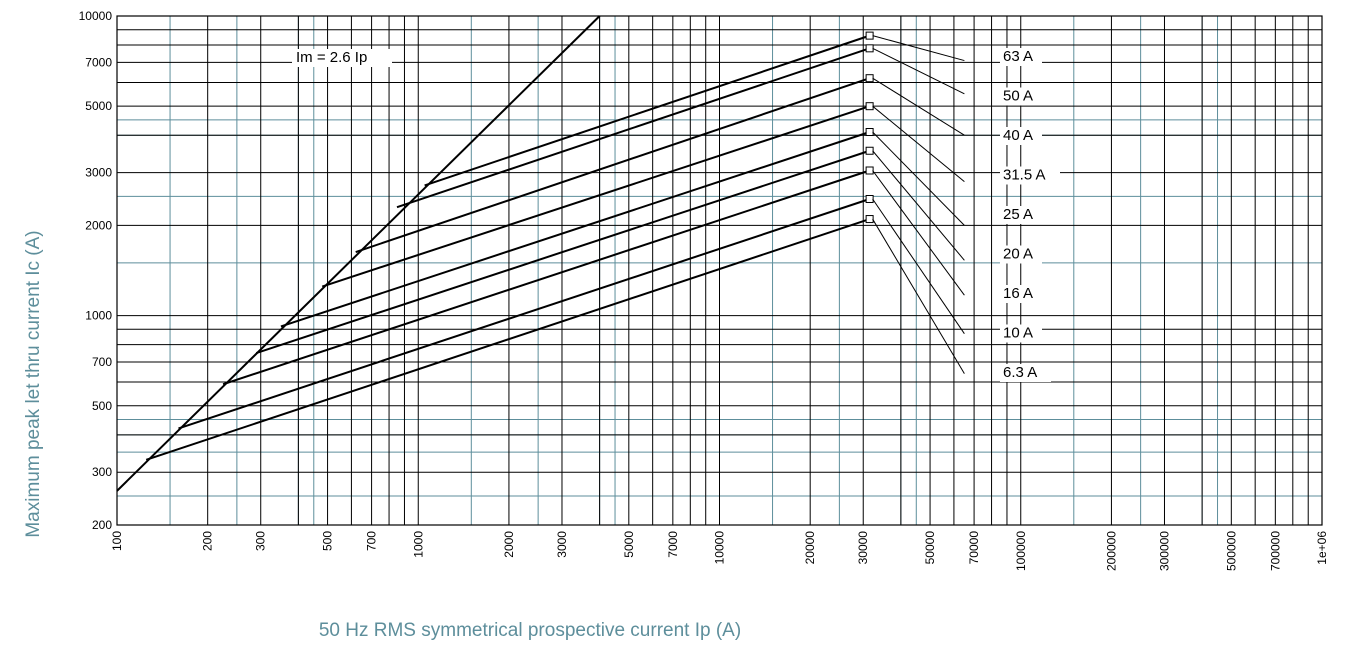  I want to click on x-tick-label: 500000, so click(1231, 551).